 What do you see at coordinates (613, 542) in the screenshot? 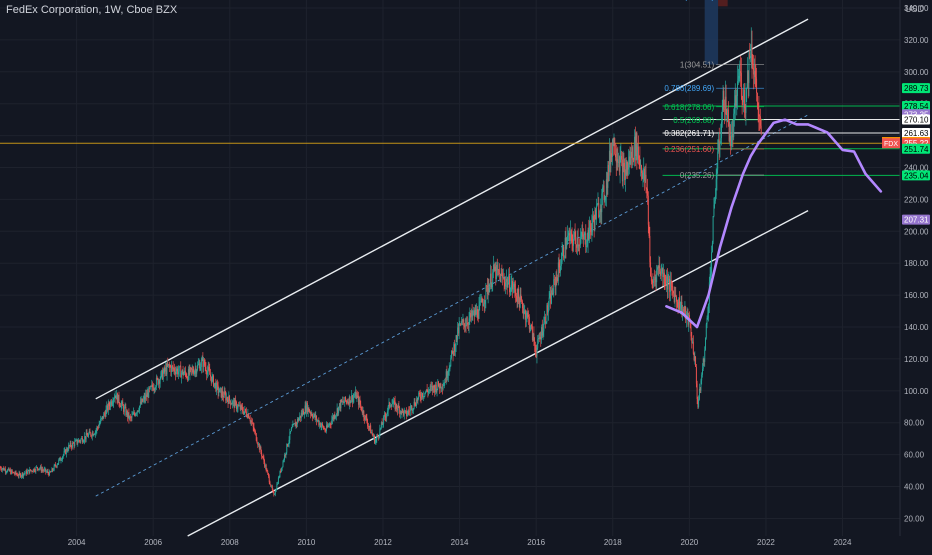
I see `x-tick-label: 2018` at bounding box center [613, 542].